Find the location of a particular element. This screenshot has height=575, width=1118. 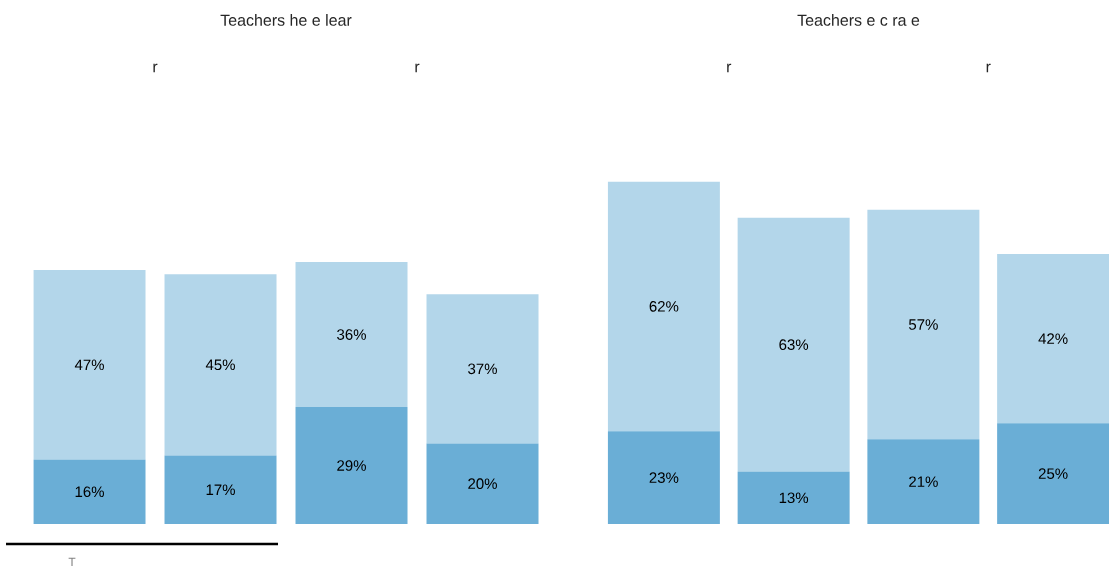

data-label: 23% is located at coordinates (664, 477).